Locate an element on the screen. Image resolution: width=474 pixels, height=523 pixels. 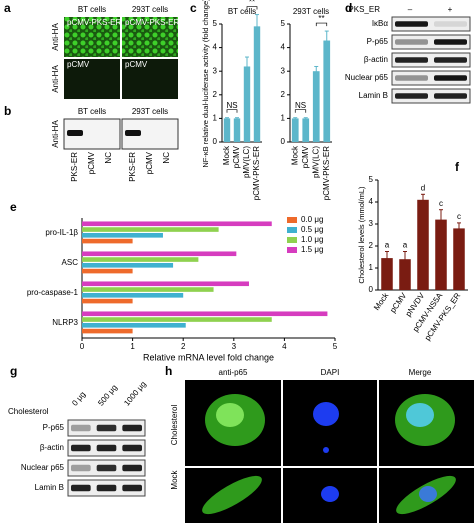
x-tick-label: 2 is located at coordinates (183, 346).